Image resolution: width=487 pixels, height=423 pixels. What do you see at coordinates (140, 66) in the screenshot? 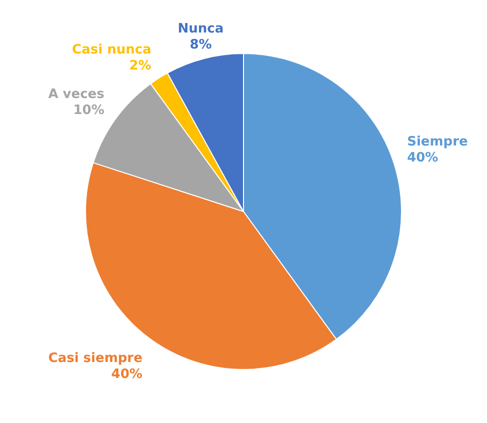
I see `data-label: 2%` at bounding box center [140, 66].